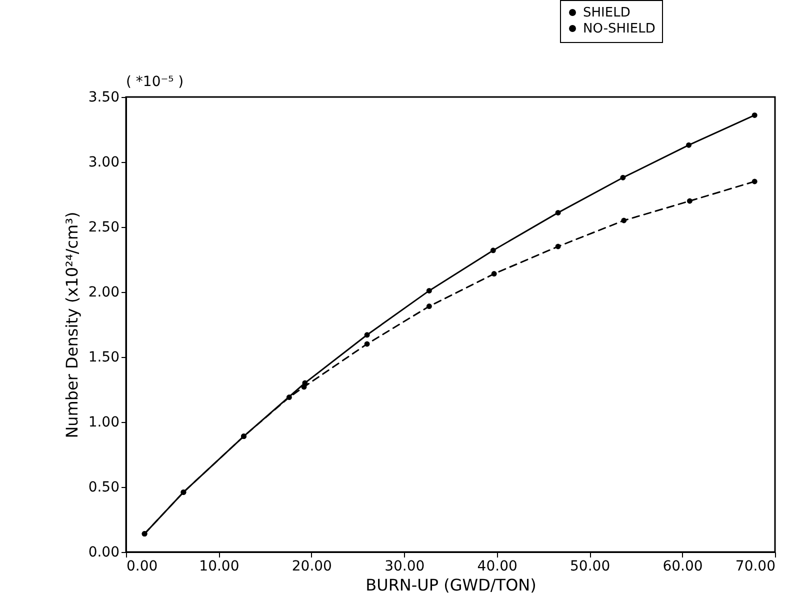  I want to click on y-tick-label: 3.00, so click(104, 162).